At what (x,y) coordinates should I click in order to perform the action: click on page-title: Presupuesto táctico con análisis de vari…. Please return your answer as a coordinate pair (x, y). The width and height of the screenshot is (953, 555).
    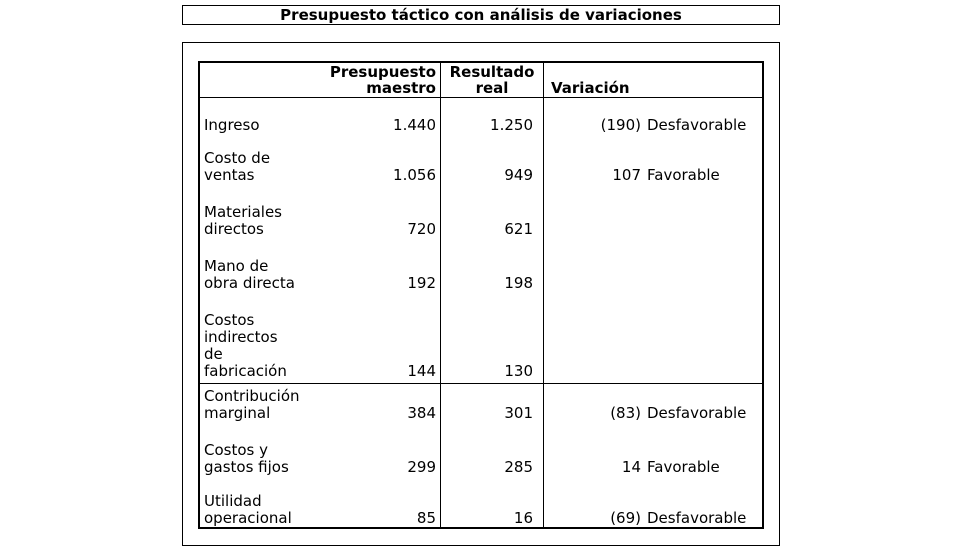
    Looking at the image, I should click on (481, 15).